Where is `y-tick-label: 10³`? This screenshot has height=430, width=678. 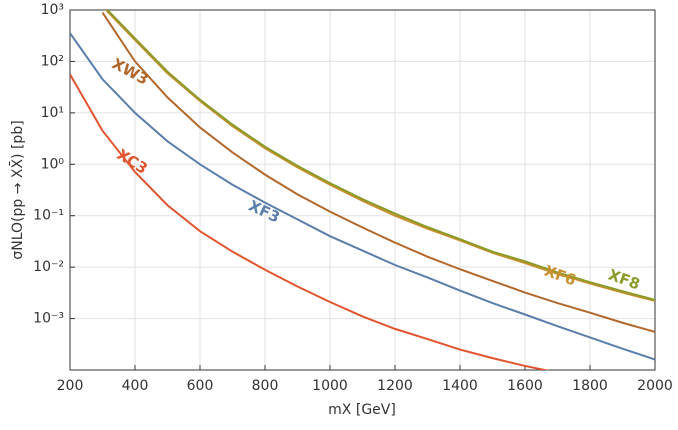
y-tick-label: 10³ is located at coordinates (52, 10).